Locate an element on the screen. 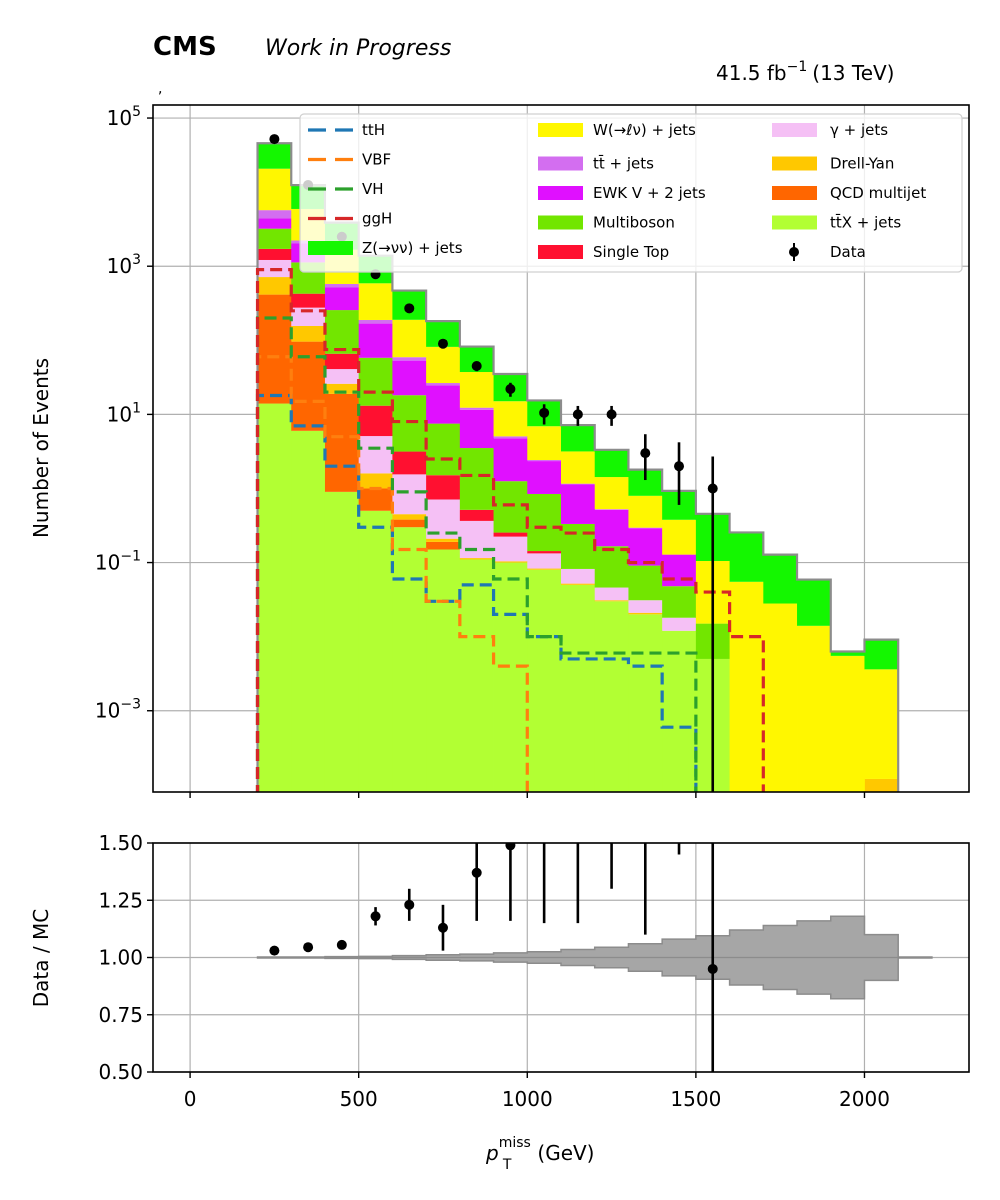  legend-item: ggH is located at coordinates (350, 219).